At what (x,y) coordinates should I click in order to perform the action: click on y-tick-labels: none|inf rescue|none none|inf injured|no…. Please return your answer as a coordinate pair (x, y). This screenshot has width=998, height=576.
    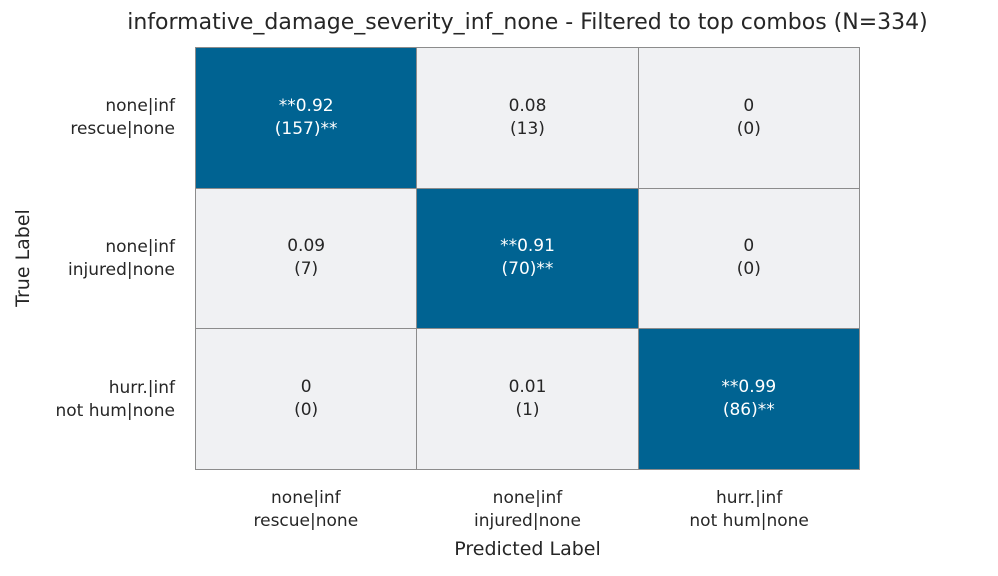
    Looking at the image, I should click on (88, 258).